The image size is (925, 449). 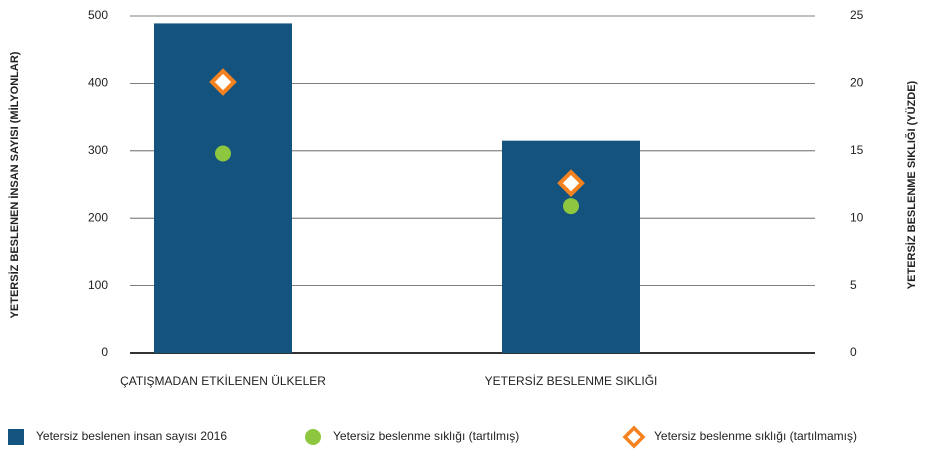 What do you see at coordinates (426, 436) in the screenshot?
I see `legend-label: Yetersiz beslenme sıklığı (tartılmış)` at bounding box center [426, 436].